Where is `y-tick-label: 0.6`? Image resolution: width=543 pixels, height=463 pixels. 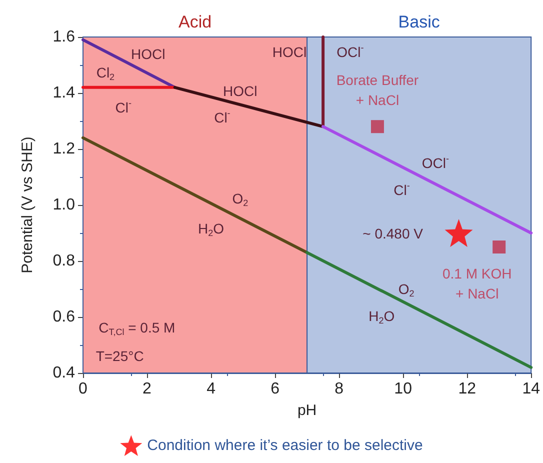
y-tick-label: 0.6 is located at coordinates (64, 317).